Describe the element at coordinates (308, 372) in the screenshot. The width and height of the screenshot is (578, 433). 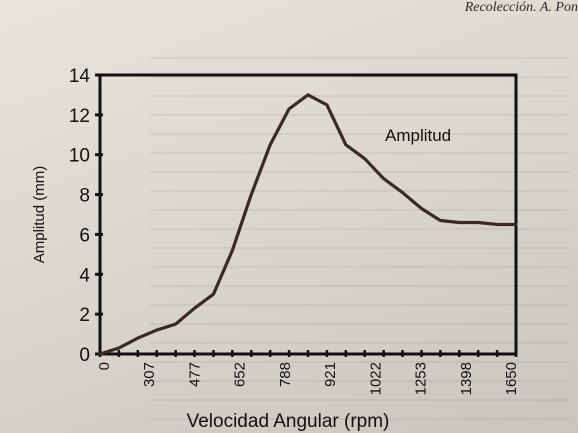
I see `x-axis-ticks: 0 307 477 652 788 921 1022 1253 1398 1650` at that location.